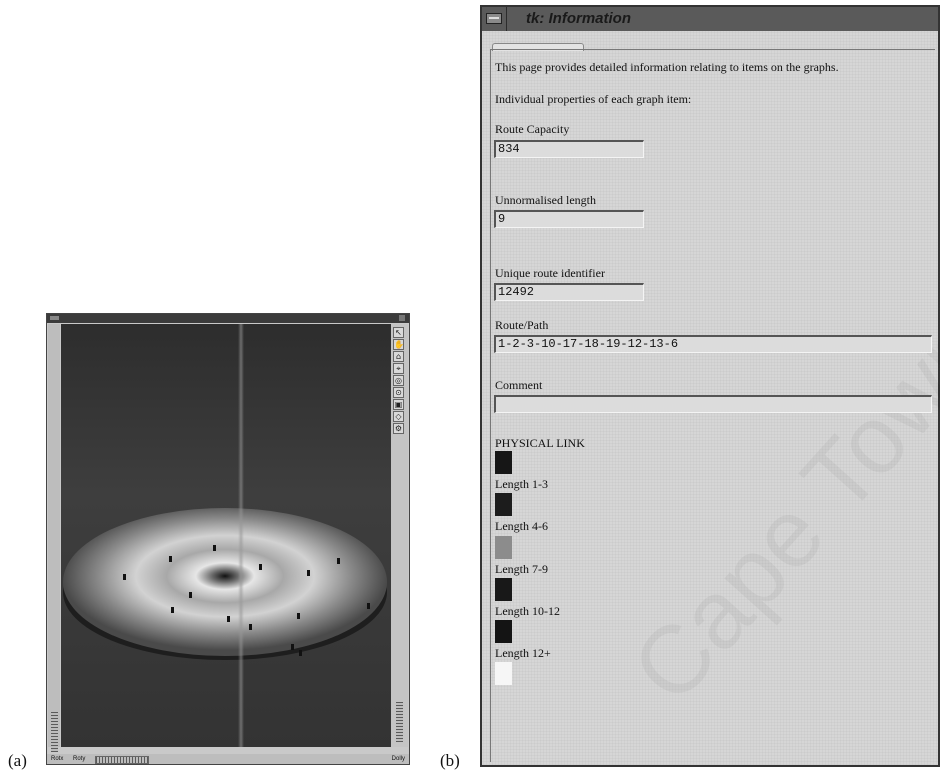 This screenshot has height=775, width=940. Describe the element at coordinates (399, 535) in the screenshot. I see `viewer-right-toolbar: ↖ ✋ ⌂ ⌖ ◎ ⊙ ▣ ◇ ⚙` at that location.